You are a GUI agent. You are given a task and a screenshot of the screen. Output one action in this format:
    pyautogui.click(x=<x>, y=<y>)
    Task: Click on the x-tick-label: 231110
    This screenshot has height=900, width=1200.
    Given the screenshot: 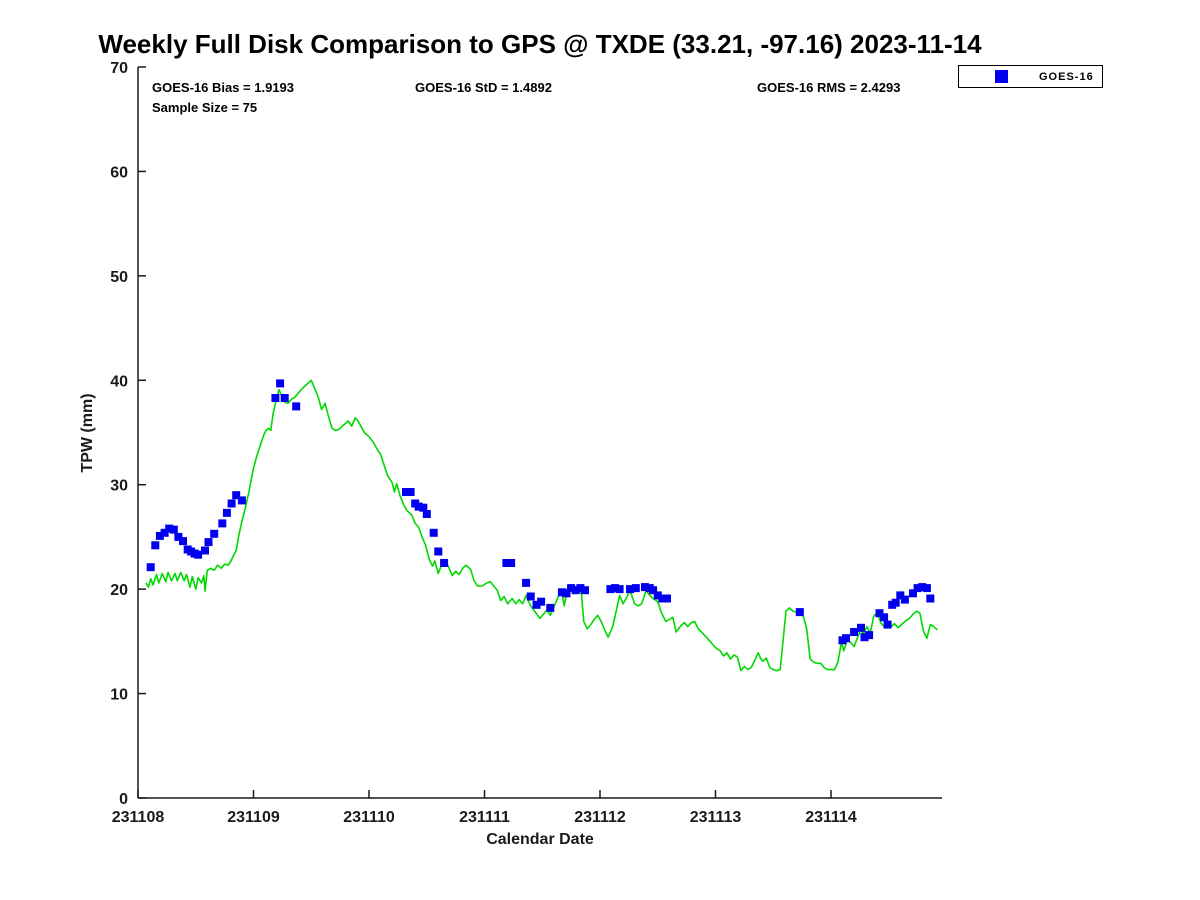 What is the action you would take?
    pyautogui.click(x=369, y=817)
    